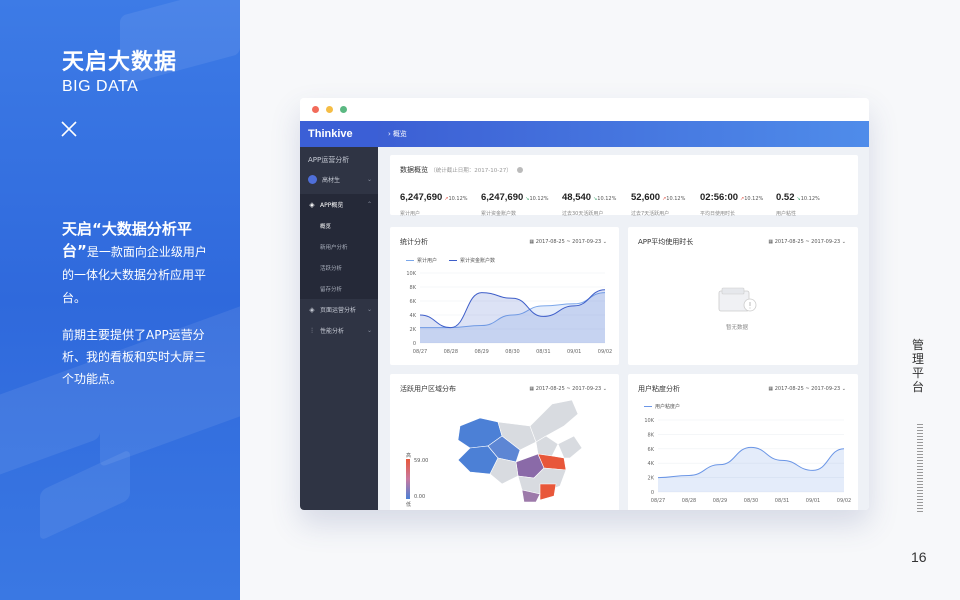  What do you see at coordinates (339, 246) in the screenshot?
I see `sidebar-subitem-new-users: 新用户分析` at bounding box center [339, 246].